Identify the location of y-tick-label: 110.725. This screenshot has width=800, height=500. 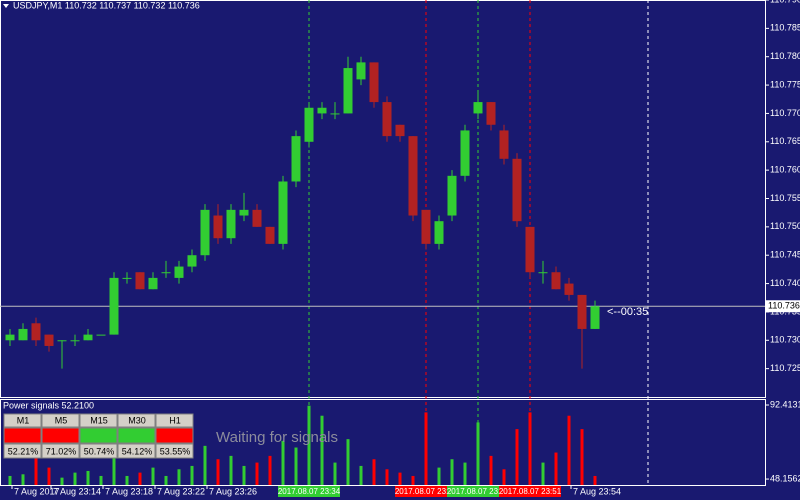
(785, 368).